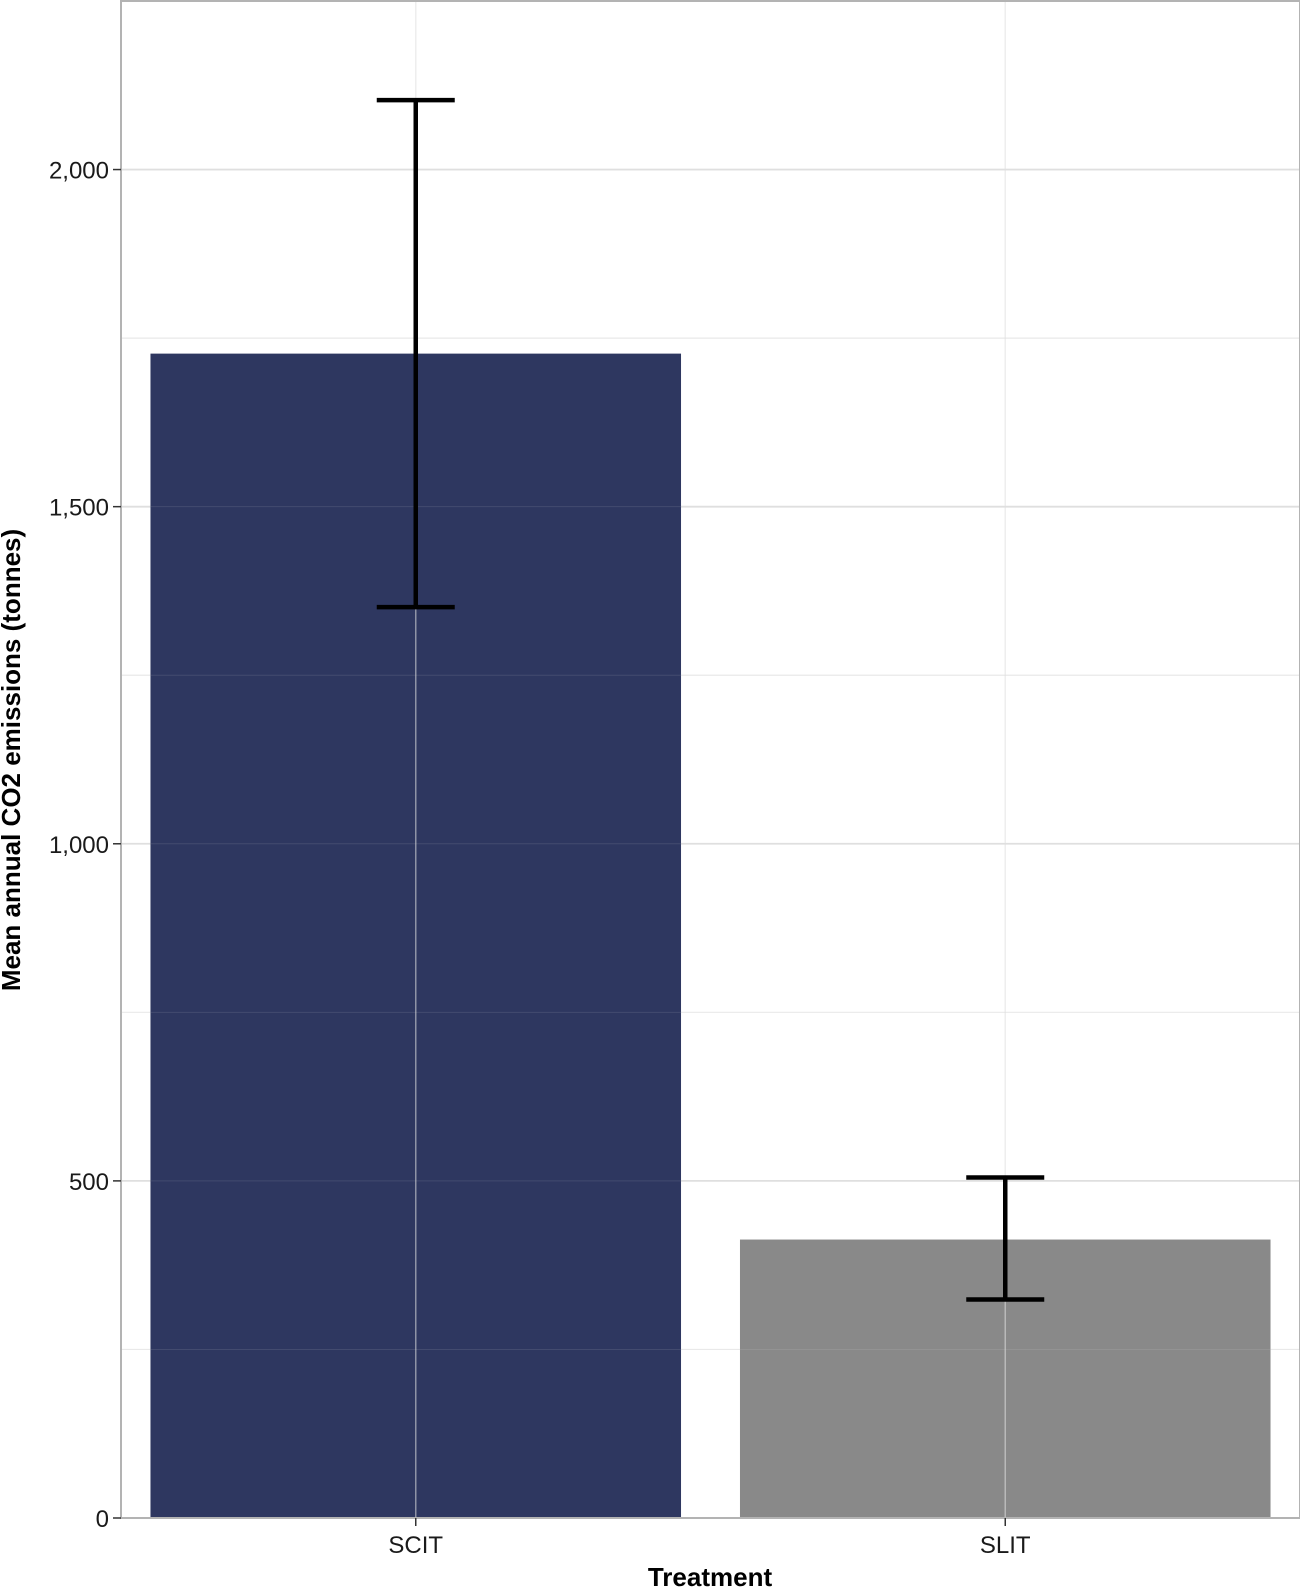 The width and height of the screenshot is (1300, 1587). I want to click on y-tick-label: 1,000, so click(79, 845).